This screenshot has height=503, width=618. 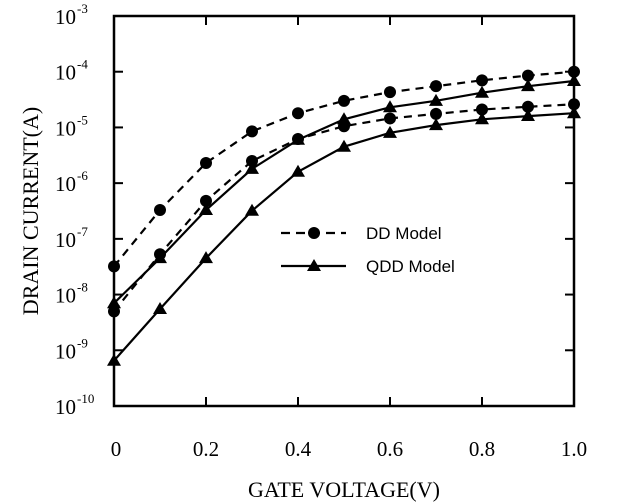 What do you see at coordinates (404, 233) in the screenshot?
I see `legend-dd-label: DD Model` at bounding box center [404, 233].